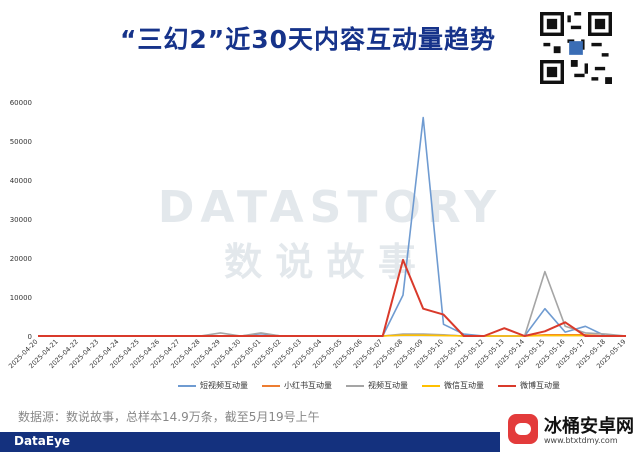 The height and width of the screenshot is (452, 640). I want to click on y-tick-label: 40000, so click(21, 181).